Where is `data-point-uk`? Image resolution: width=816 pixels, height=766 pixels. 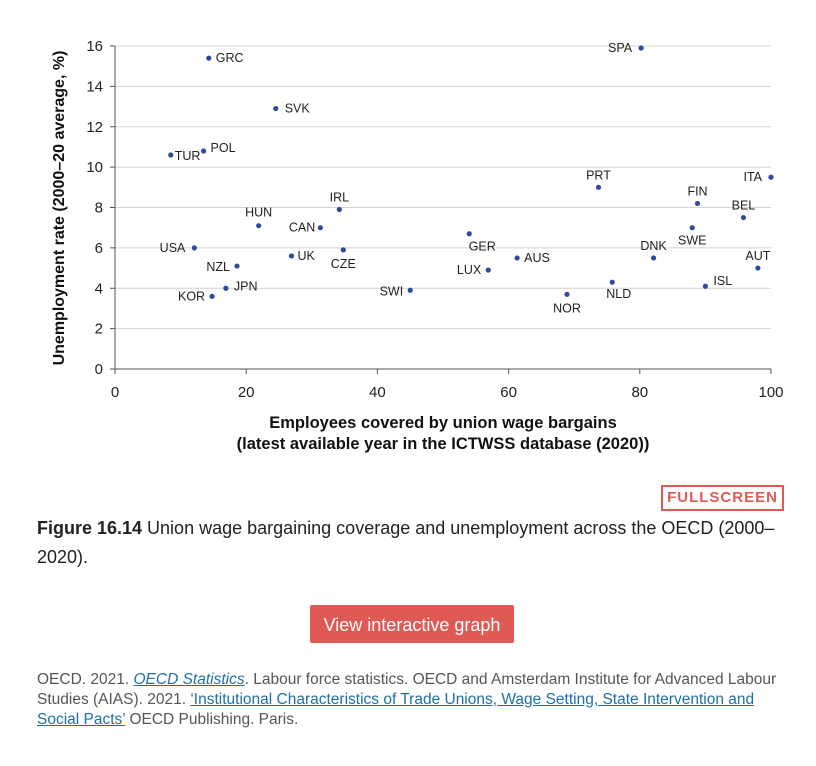 data-point-uk is located at coordinates (291, 256).